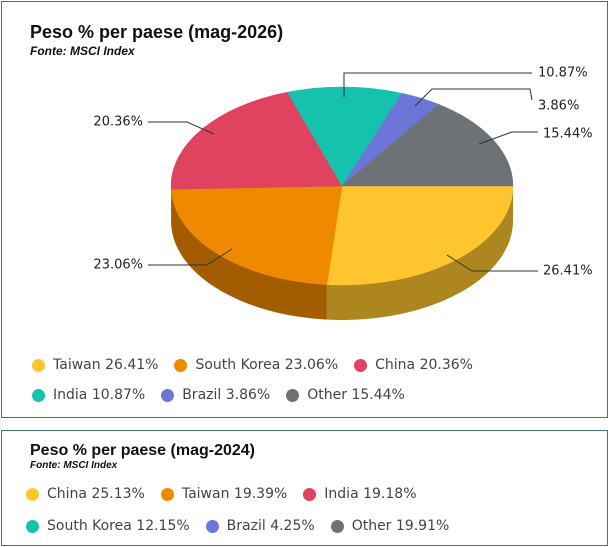 This screenshot has width=611, height=547. Describe the element at coordinates (446, 365) in the screenshot. I see `legend-value: 20.36%` at that location.